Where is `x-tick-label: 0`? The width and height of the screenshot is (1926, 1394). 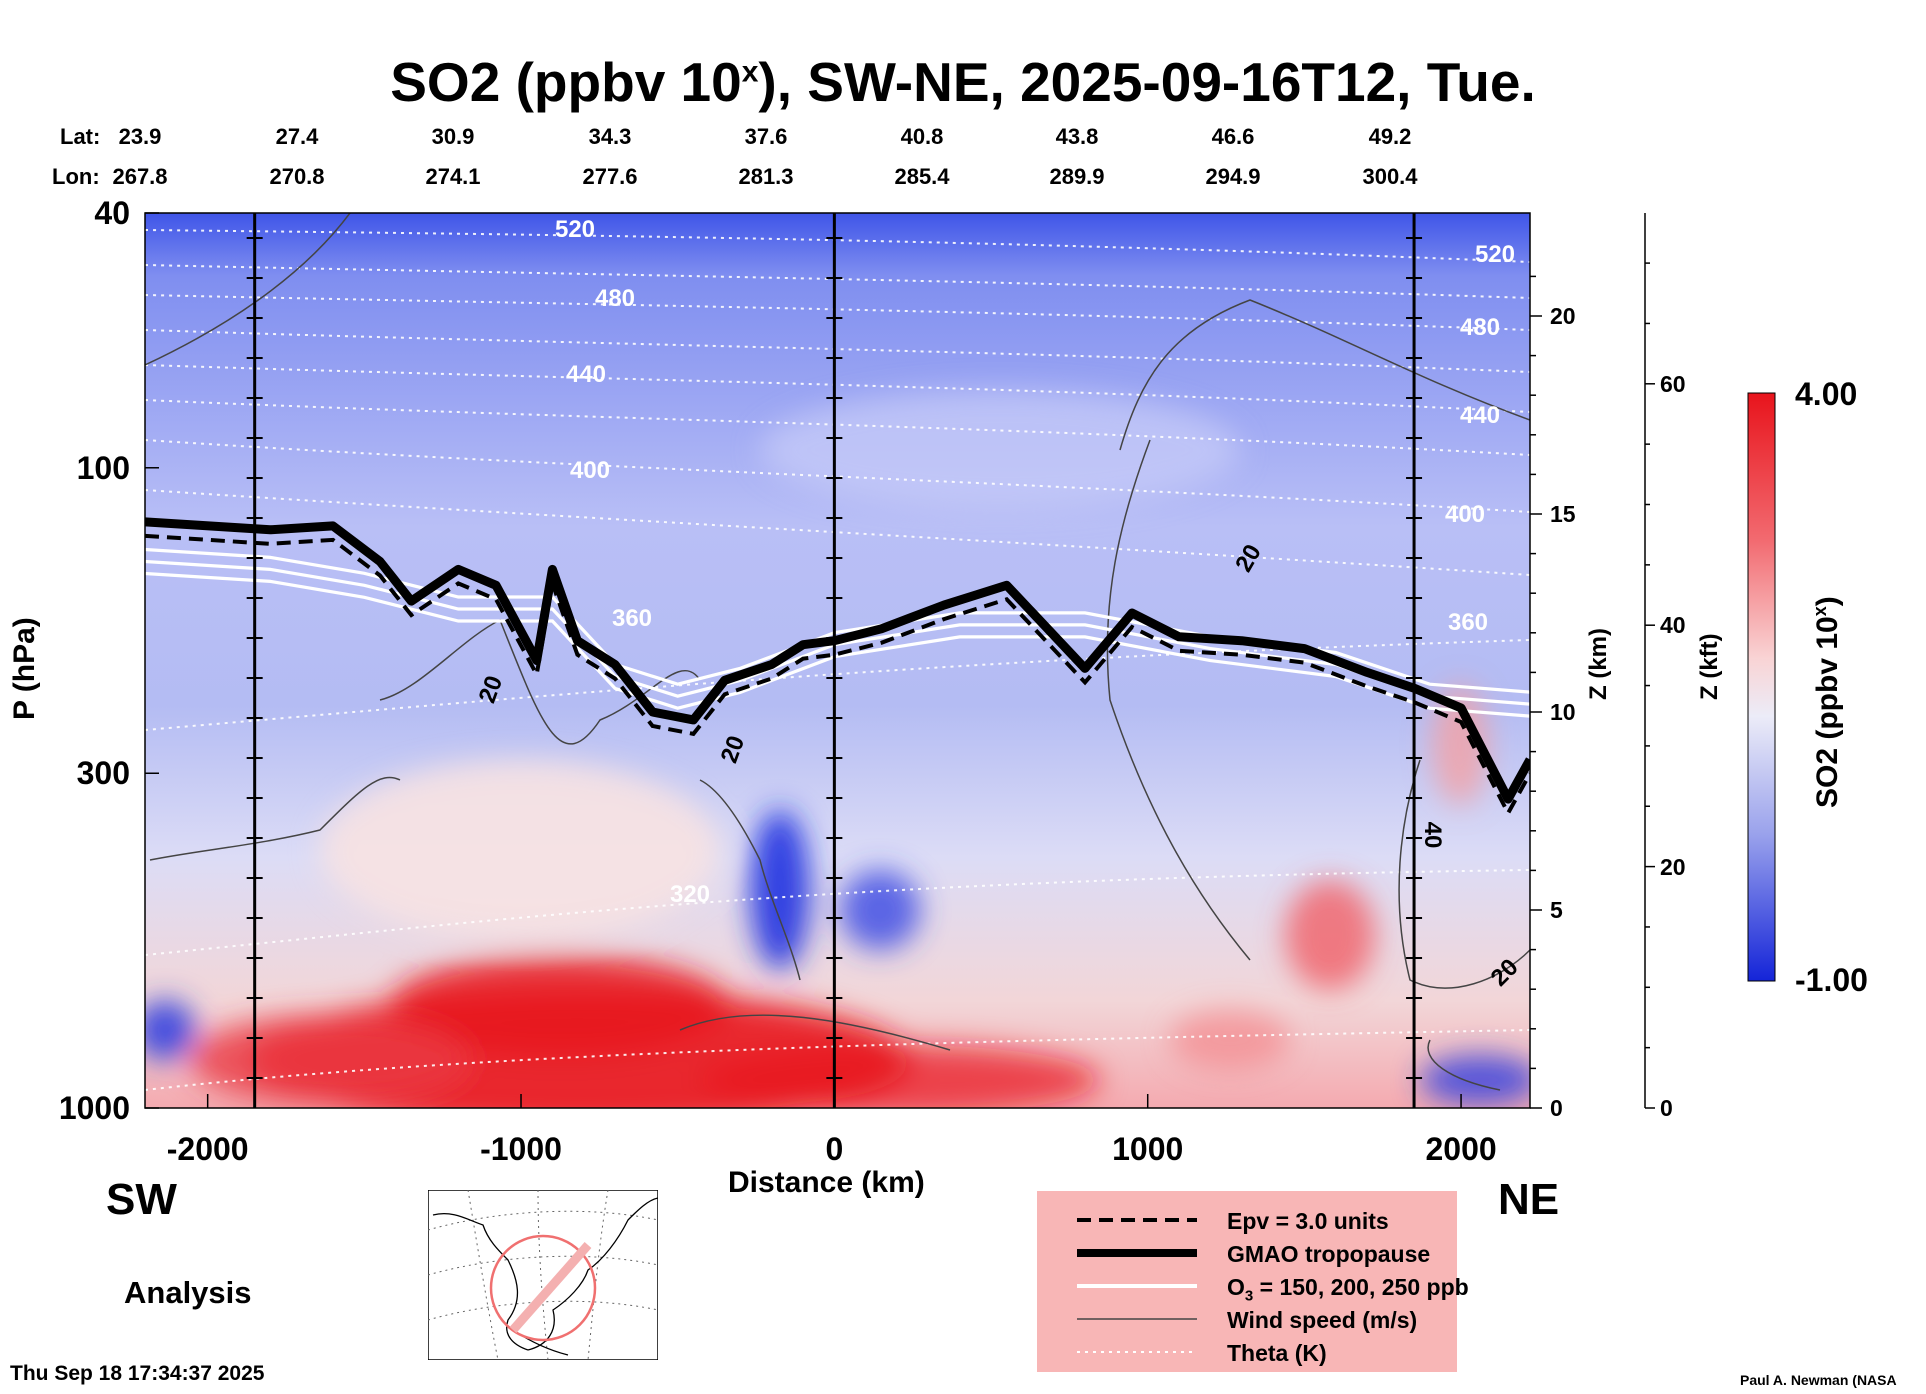
x-tick-label: 0 is located at coordinates (834, 1149).